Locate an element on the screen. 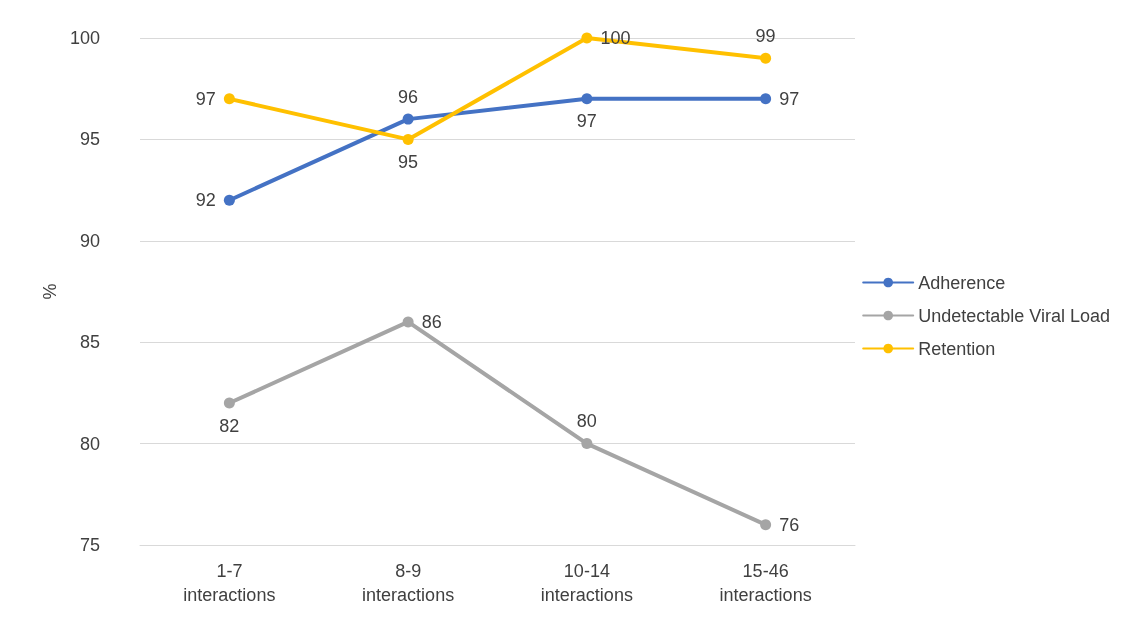  data-label: 99 is located at coordinates (765, 35).